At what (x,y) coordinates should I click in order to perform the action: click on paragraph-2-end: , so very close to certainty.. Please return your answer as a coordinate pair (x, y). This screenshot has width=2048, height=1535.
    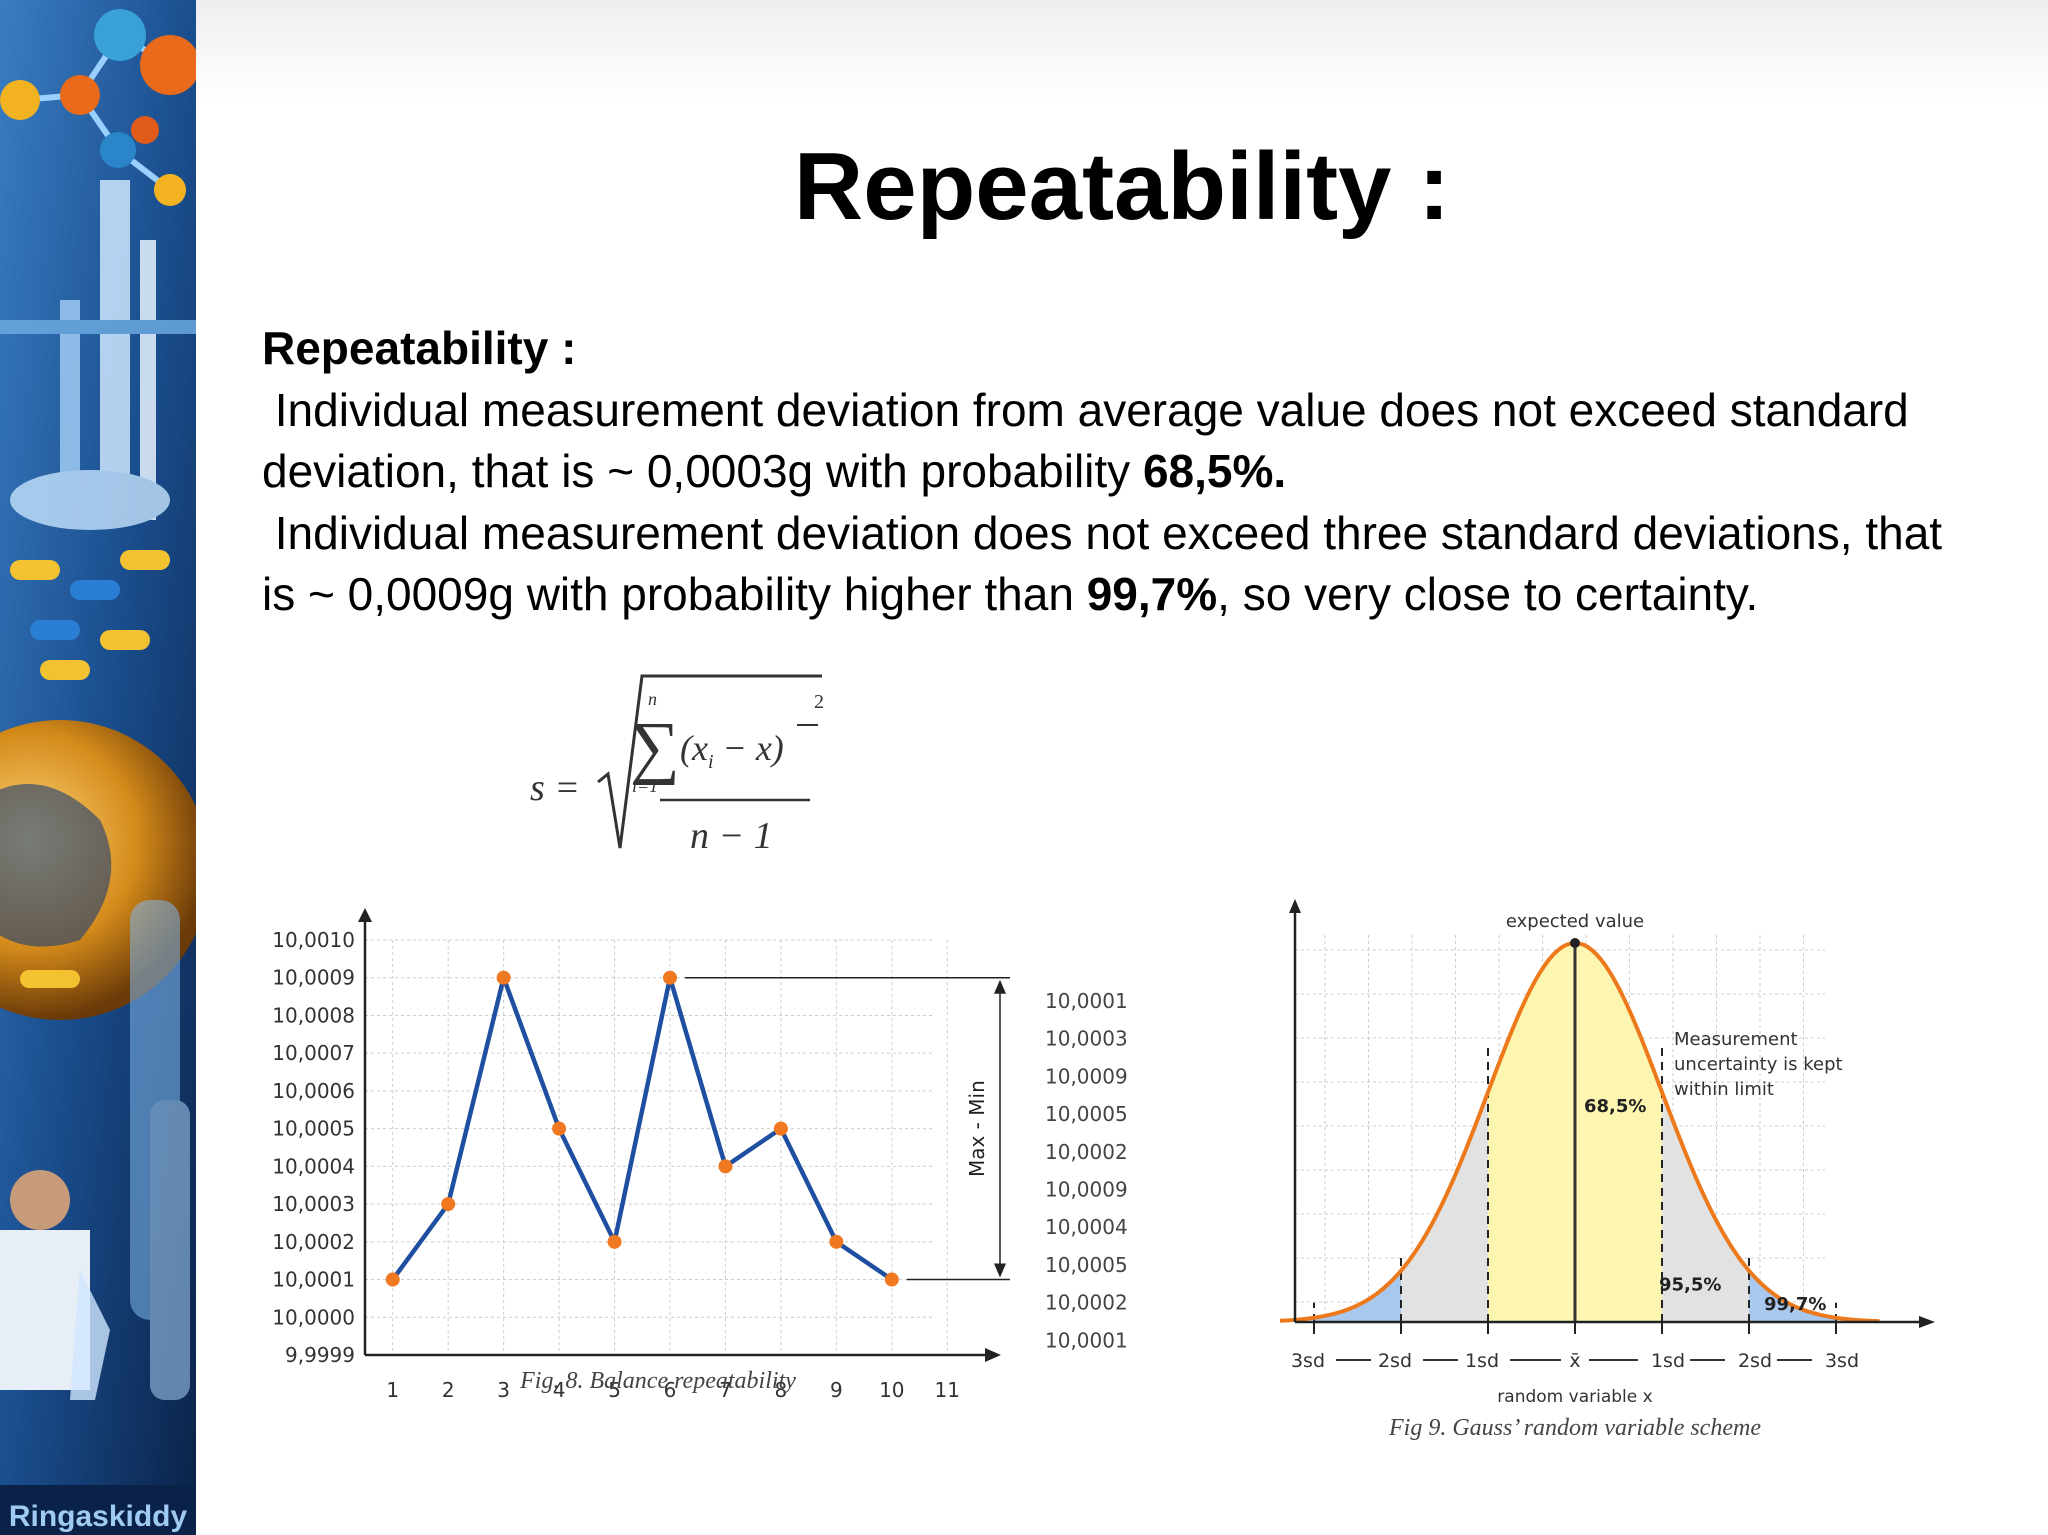
    Looking at the image, I should click on (1488, 594).